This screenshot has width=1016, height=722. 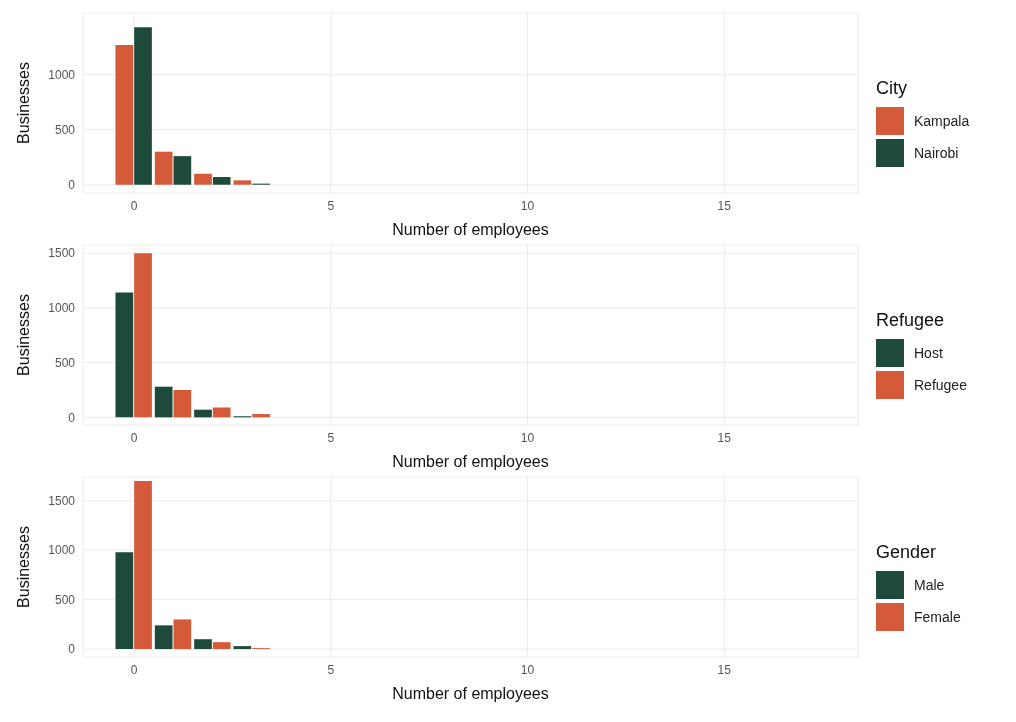 I want to click on legend-title: City, so click(x=892, y=88).